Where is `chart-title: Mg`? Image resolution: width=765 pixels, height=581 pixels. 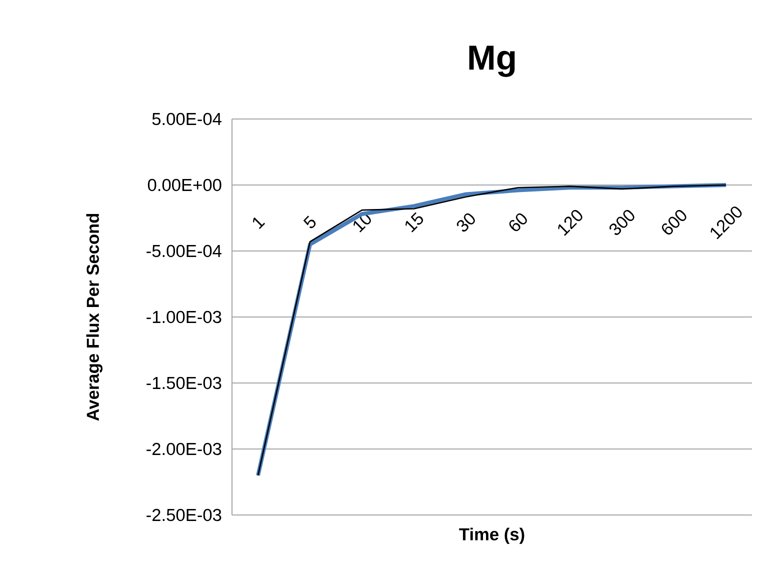 chart-title: Mg is located at coordinates (492, 61).